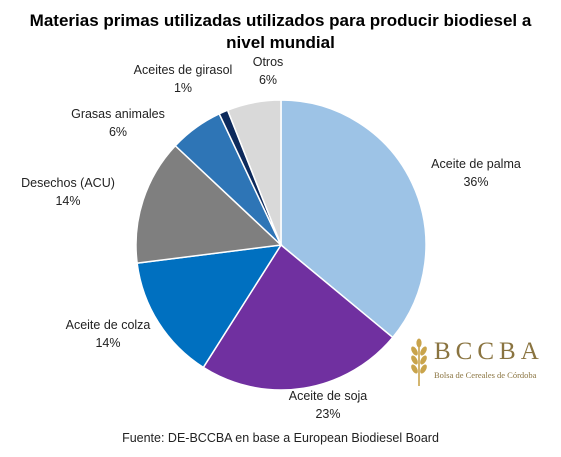  What do you see at coordinates (476, 173) in the screenshot?
I see `slice-label-aceite-de-palma: Aceite de palma 36%` at bounding box center [476, 173].